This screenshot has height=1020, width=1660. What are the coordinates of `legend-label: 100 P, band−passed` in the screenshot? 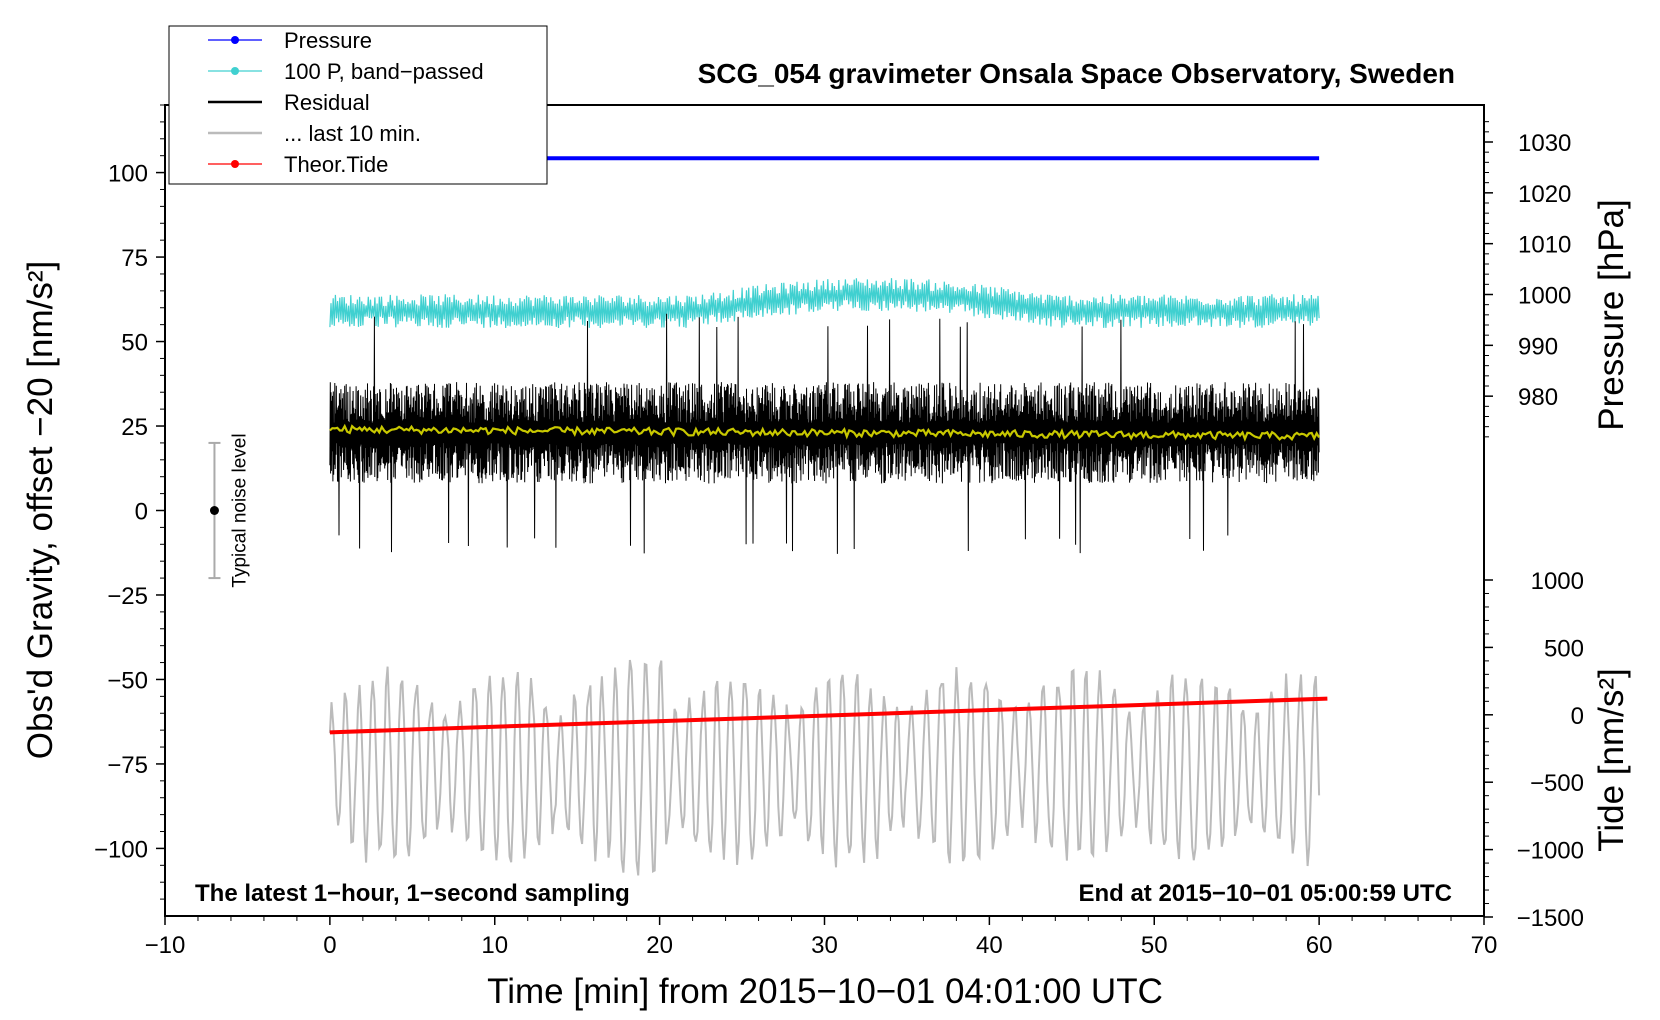 It's located at (384, 71).